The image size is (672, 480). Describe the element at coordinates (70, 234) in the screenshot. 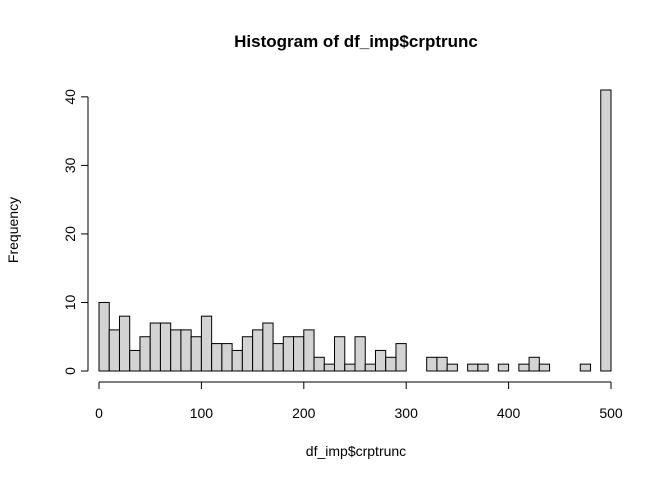

I see `y-tick-label: 20` at that location.